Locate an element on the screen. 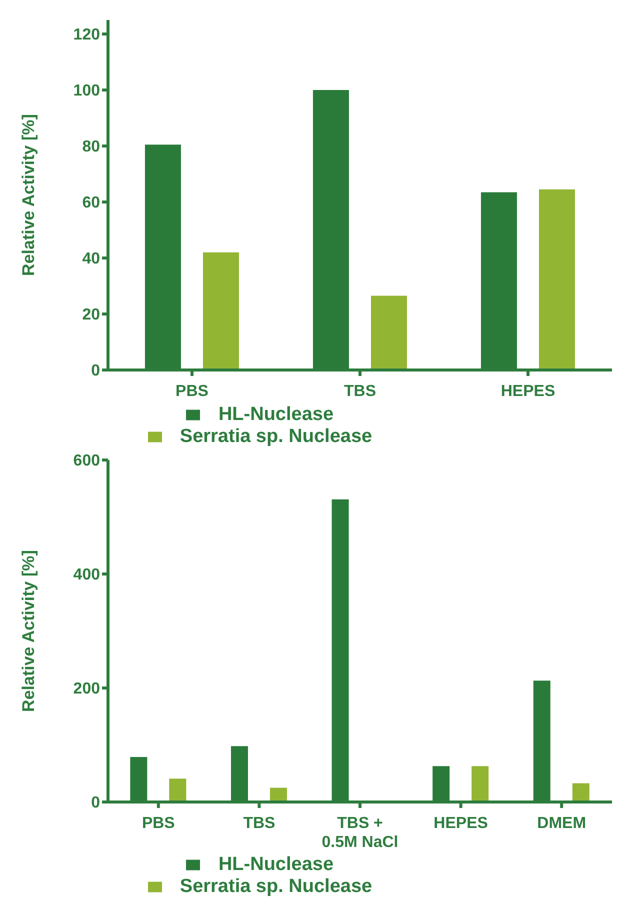  y-tick-label: 80 is located at coordinates (91, 147).